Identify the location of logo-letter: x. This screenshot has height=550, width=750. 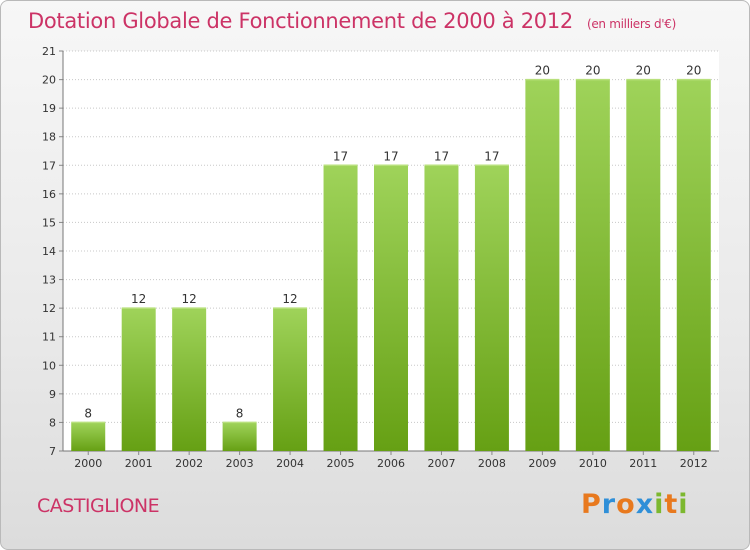
(645, 504).